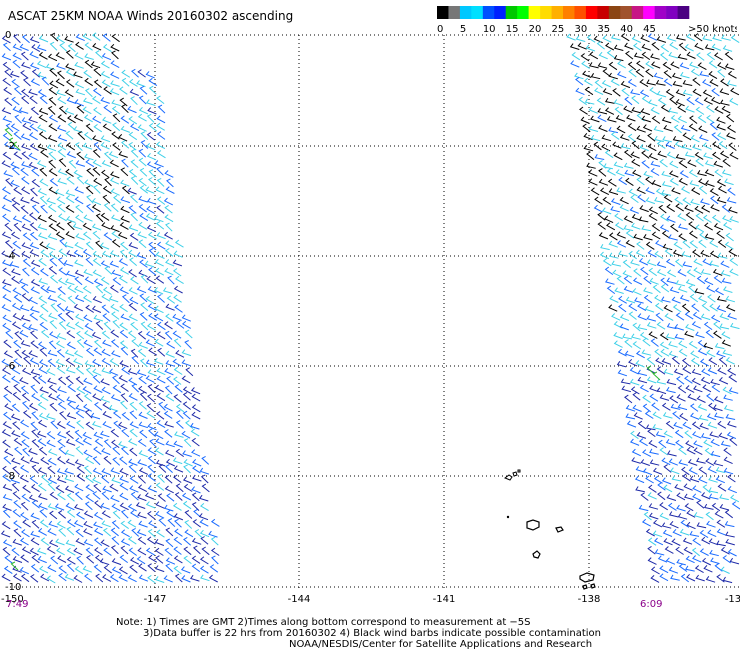 The height and width of the screenshot is (650, 740). I want to click on legend-tick-label: 20, so click(535, 29).